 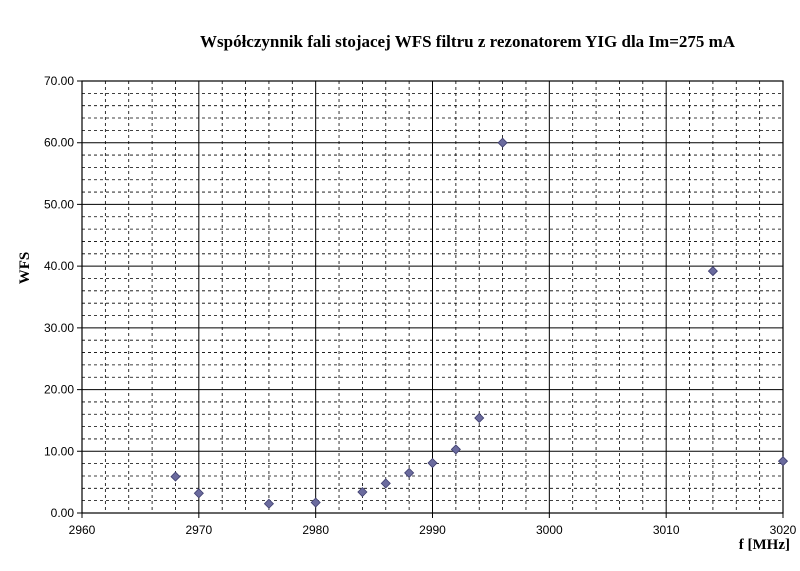 I want to click on y-tick-label: 50.00, so click(x=59, y=204).